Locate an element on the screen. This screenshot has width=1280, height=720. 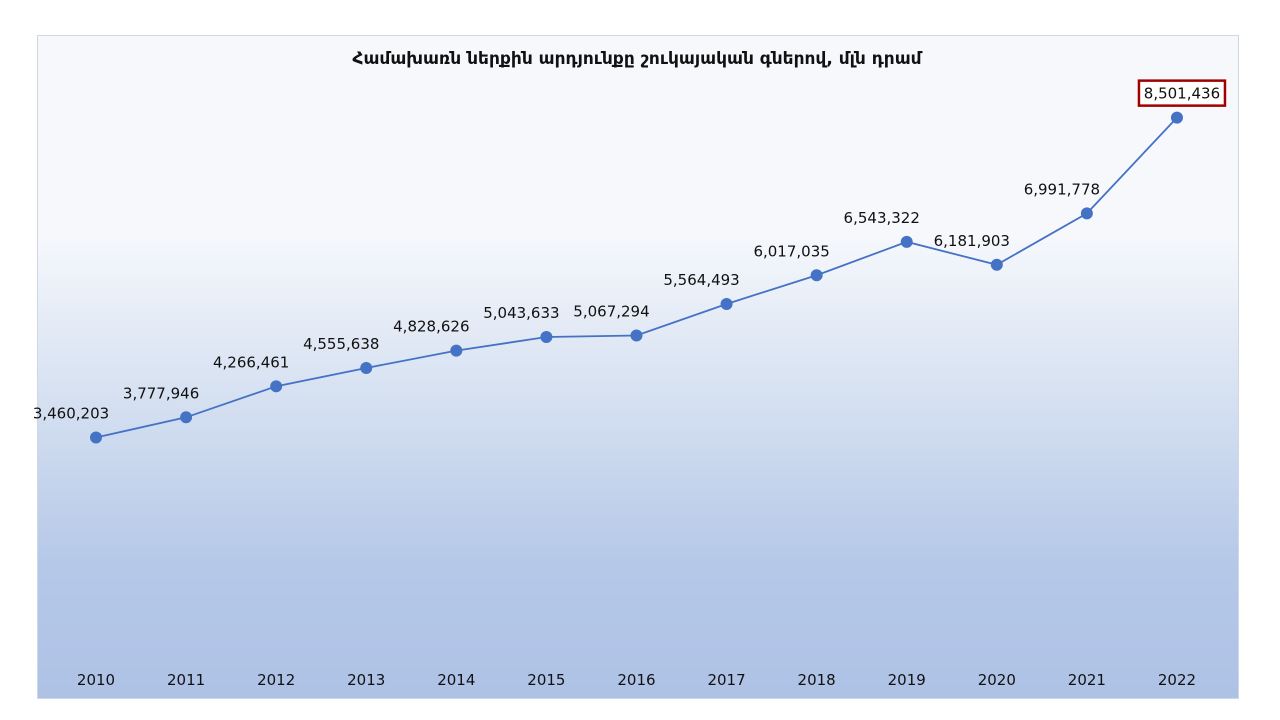
highlight-label-box is located at coordinates (1182, 93).